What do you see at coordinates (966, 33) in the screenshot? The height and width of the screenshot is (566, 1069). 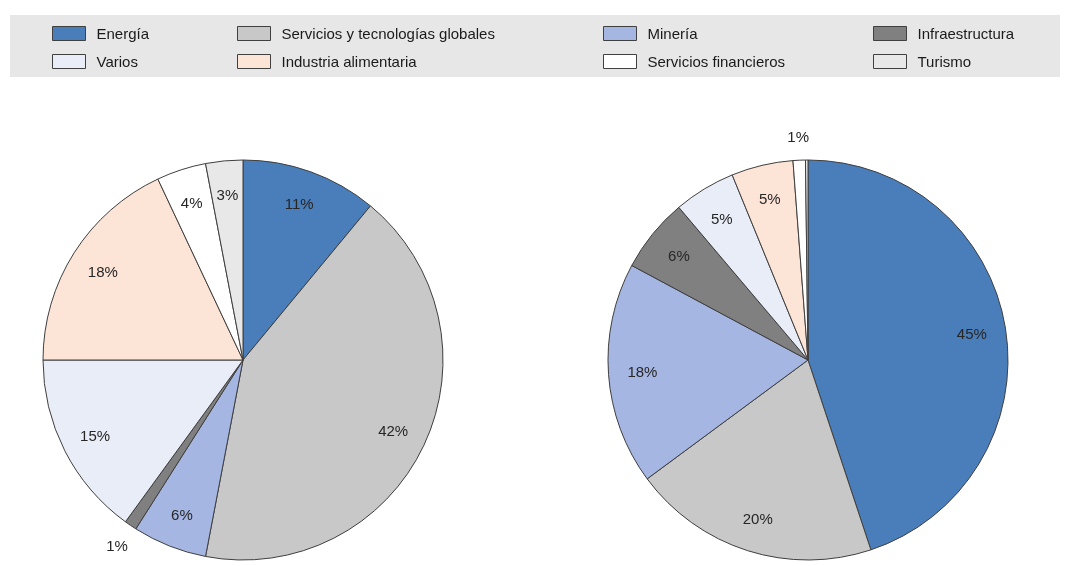 I see `legend-label: Infraestructura` at bounding box center [966, 33].